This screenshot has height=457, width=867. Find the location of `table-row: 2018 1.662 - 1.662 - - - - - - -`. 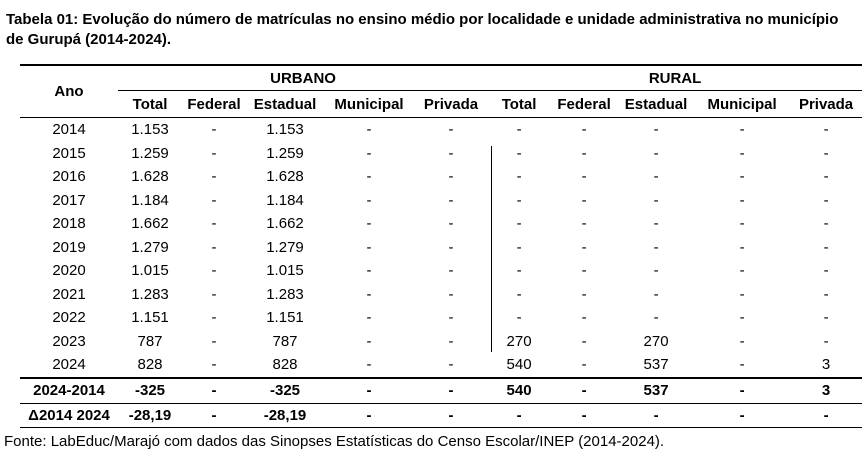

table-row: 2018 1.662 - 1.662 - - - - - - - is located at coordinates (441, 224).